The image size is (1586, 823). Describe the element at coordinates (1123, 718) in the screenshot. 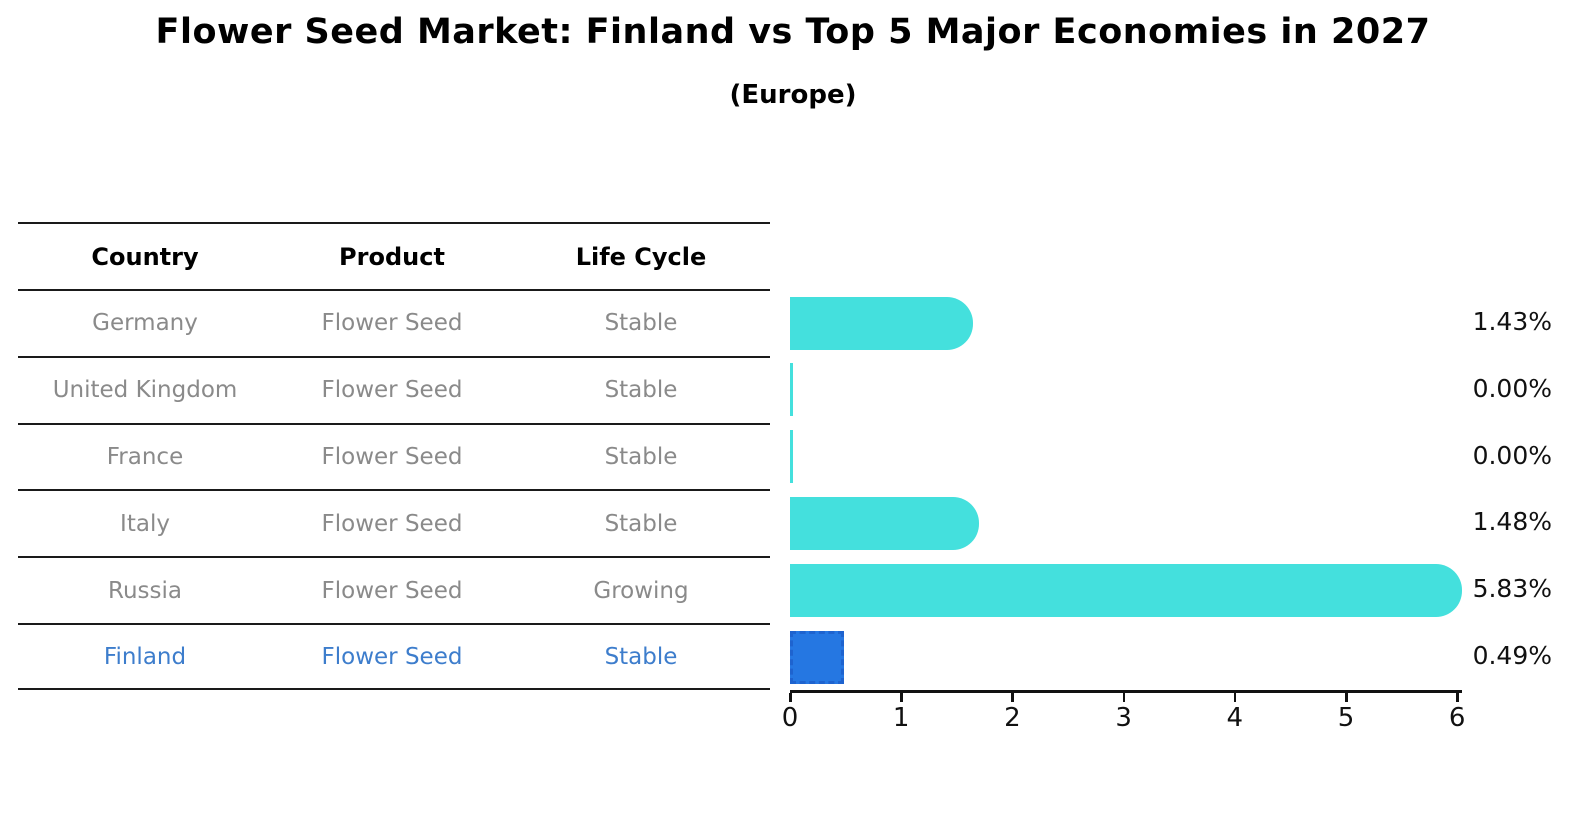

I see `x-tick-label: 3` at that location.